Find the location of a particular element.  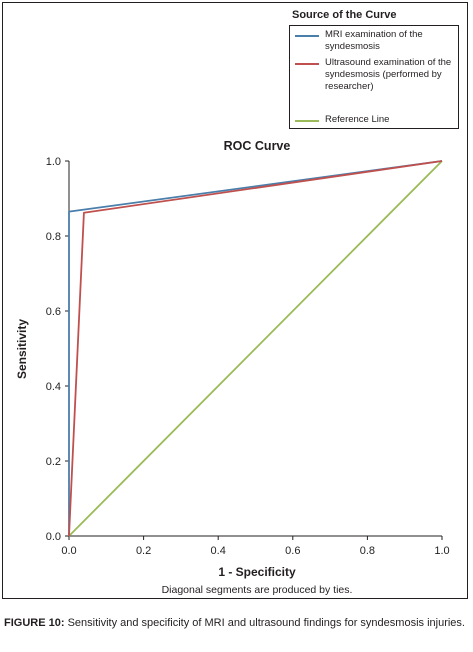

legend-label: Reference Line is located at coordinates (357, 119).